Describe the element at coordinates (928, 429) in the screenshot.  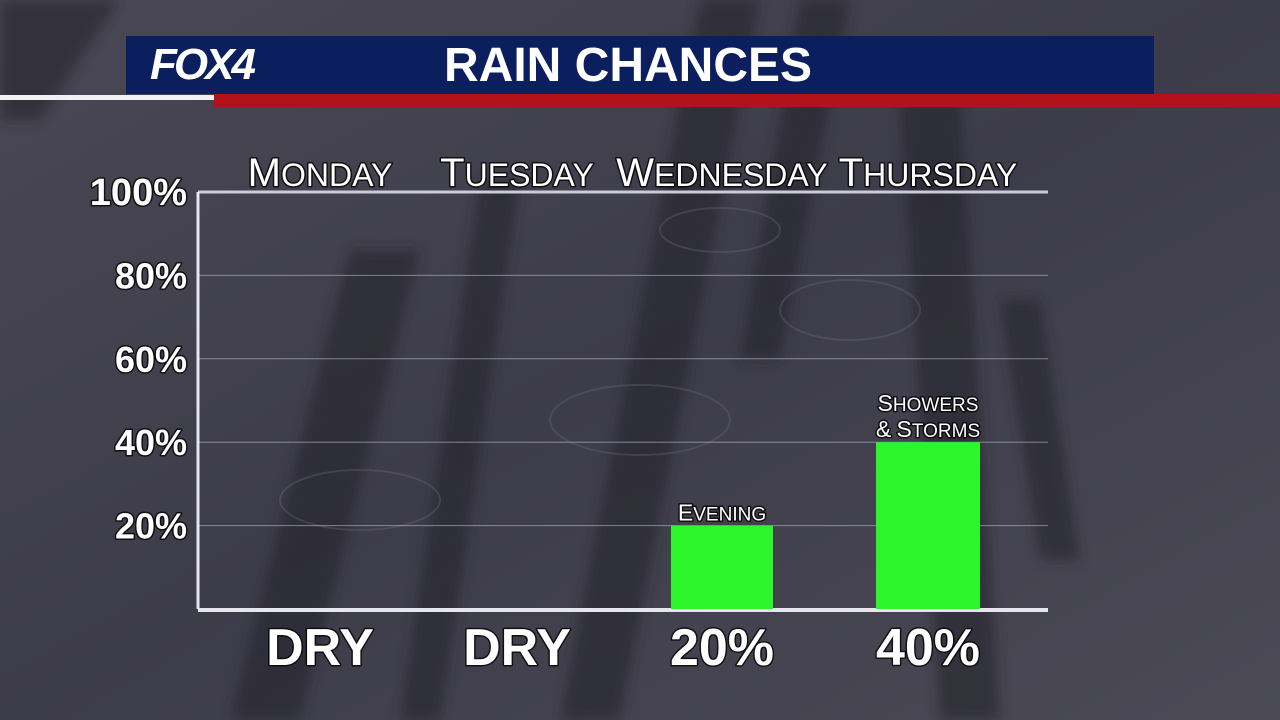
I see `bar-annotation: & STORMS` at that location.